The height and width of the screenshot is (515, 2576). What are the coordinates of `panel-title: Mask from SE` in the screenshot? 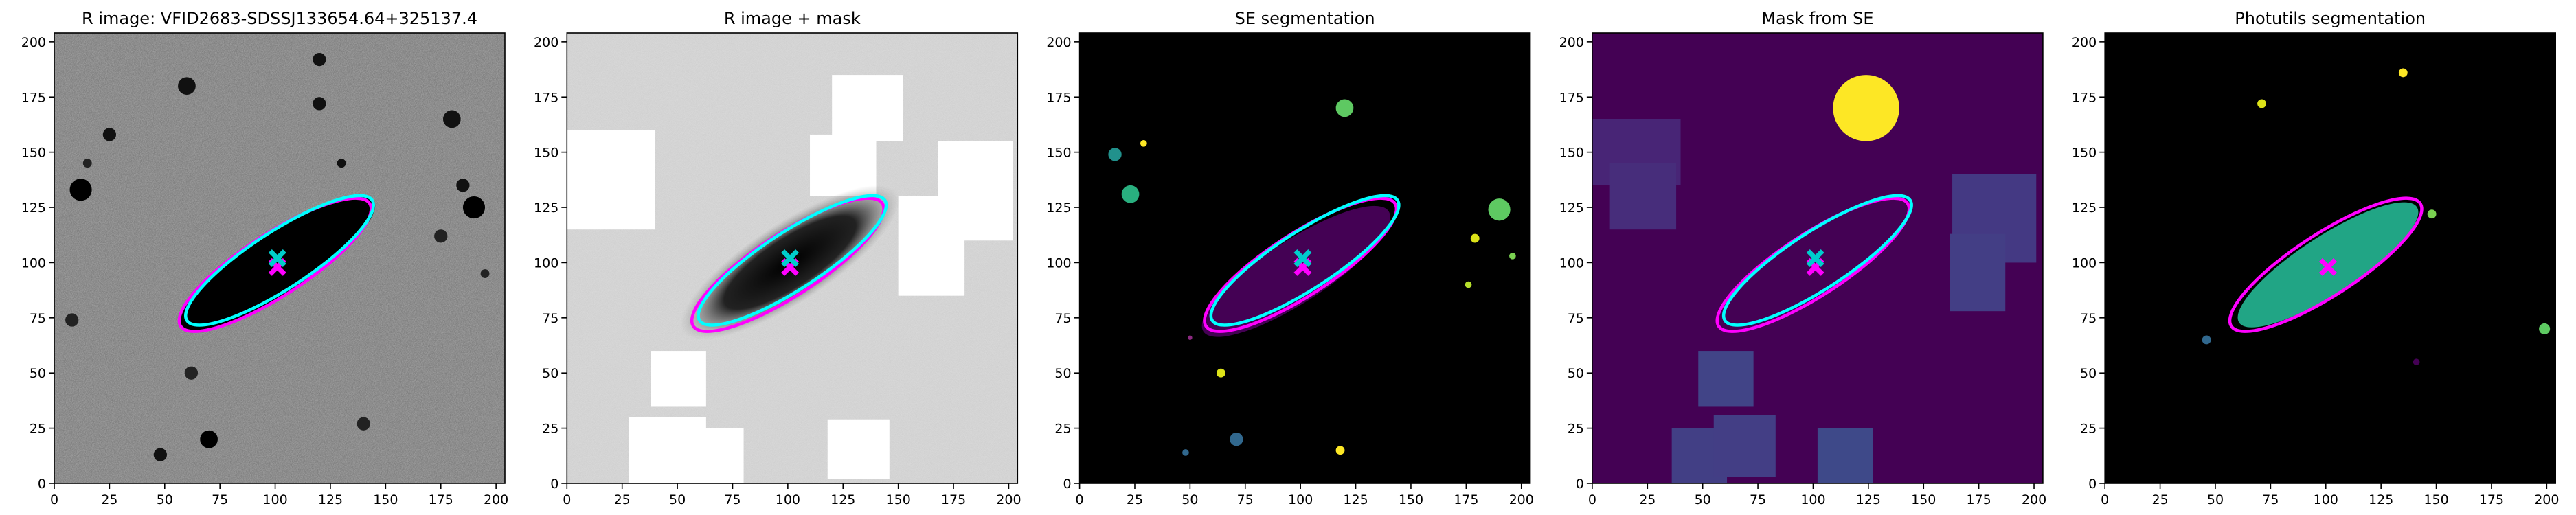 It's located at (1817, 18).